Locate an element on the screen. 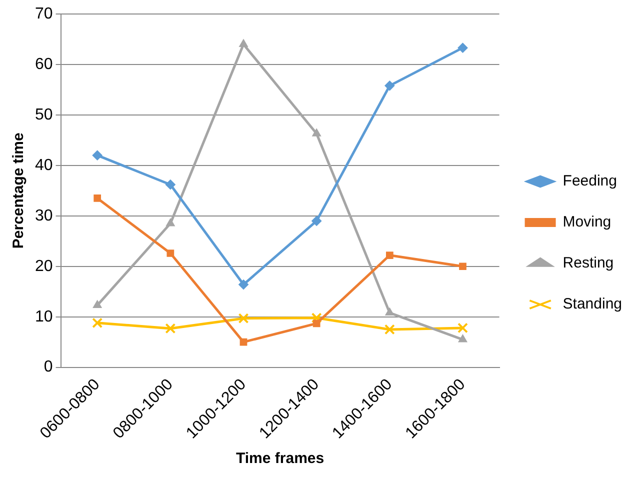  y-tick-label: 20 is located at coordinates (44, 266).